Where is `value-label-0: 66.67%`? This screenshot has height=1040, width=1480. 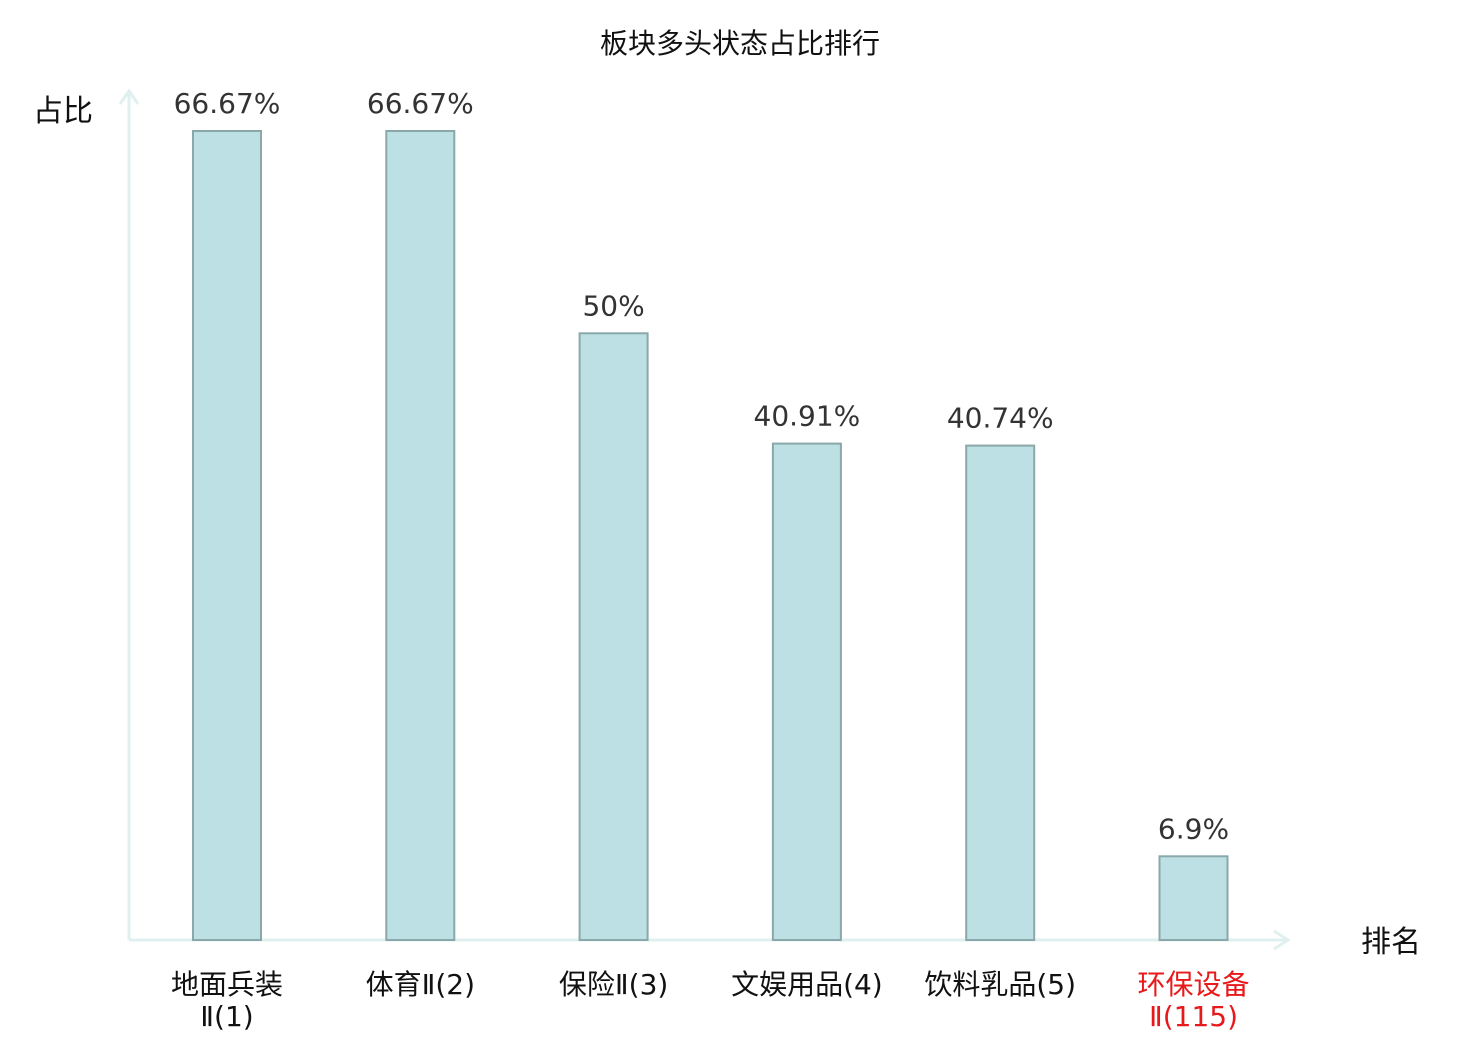
value-label-0: 66.67% is located at coordinates (227, 103).